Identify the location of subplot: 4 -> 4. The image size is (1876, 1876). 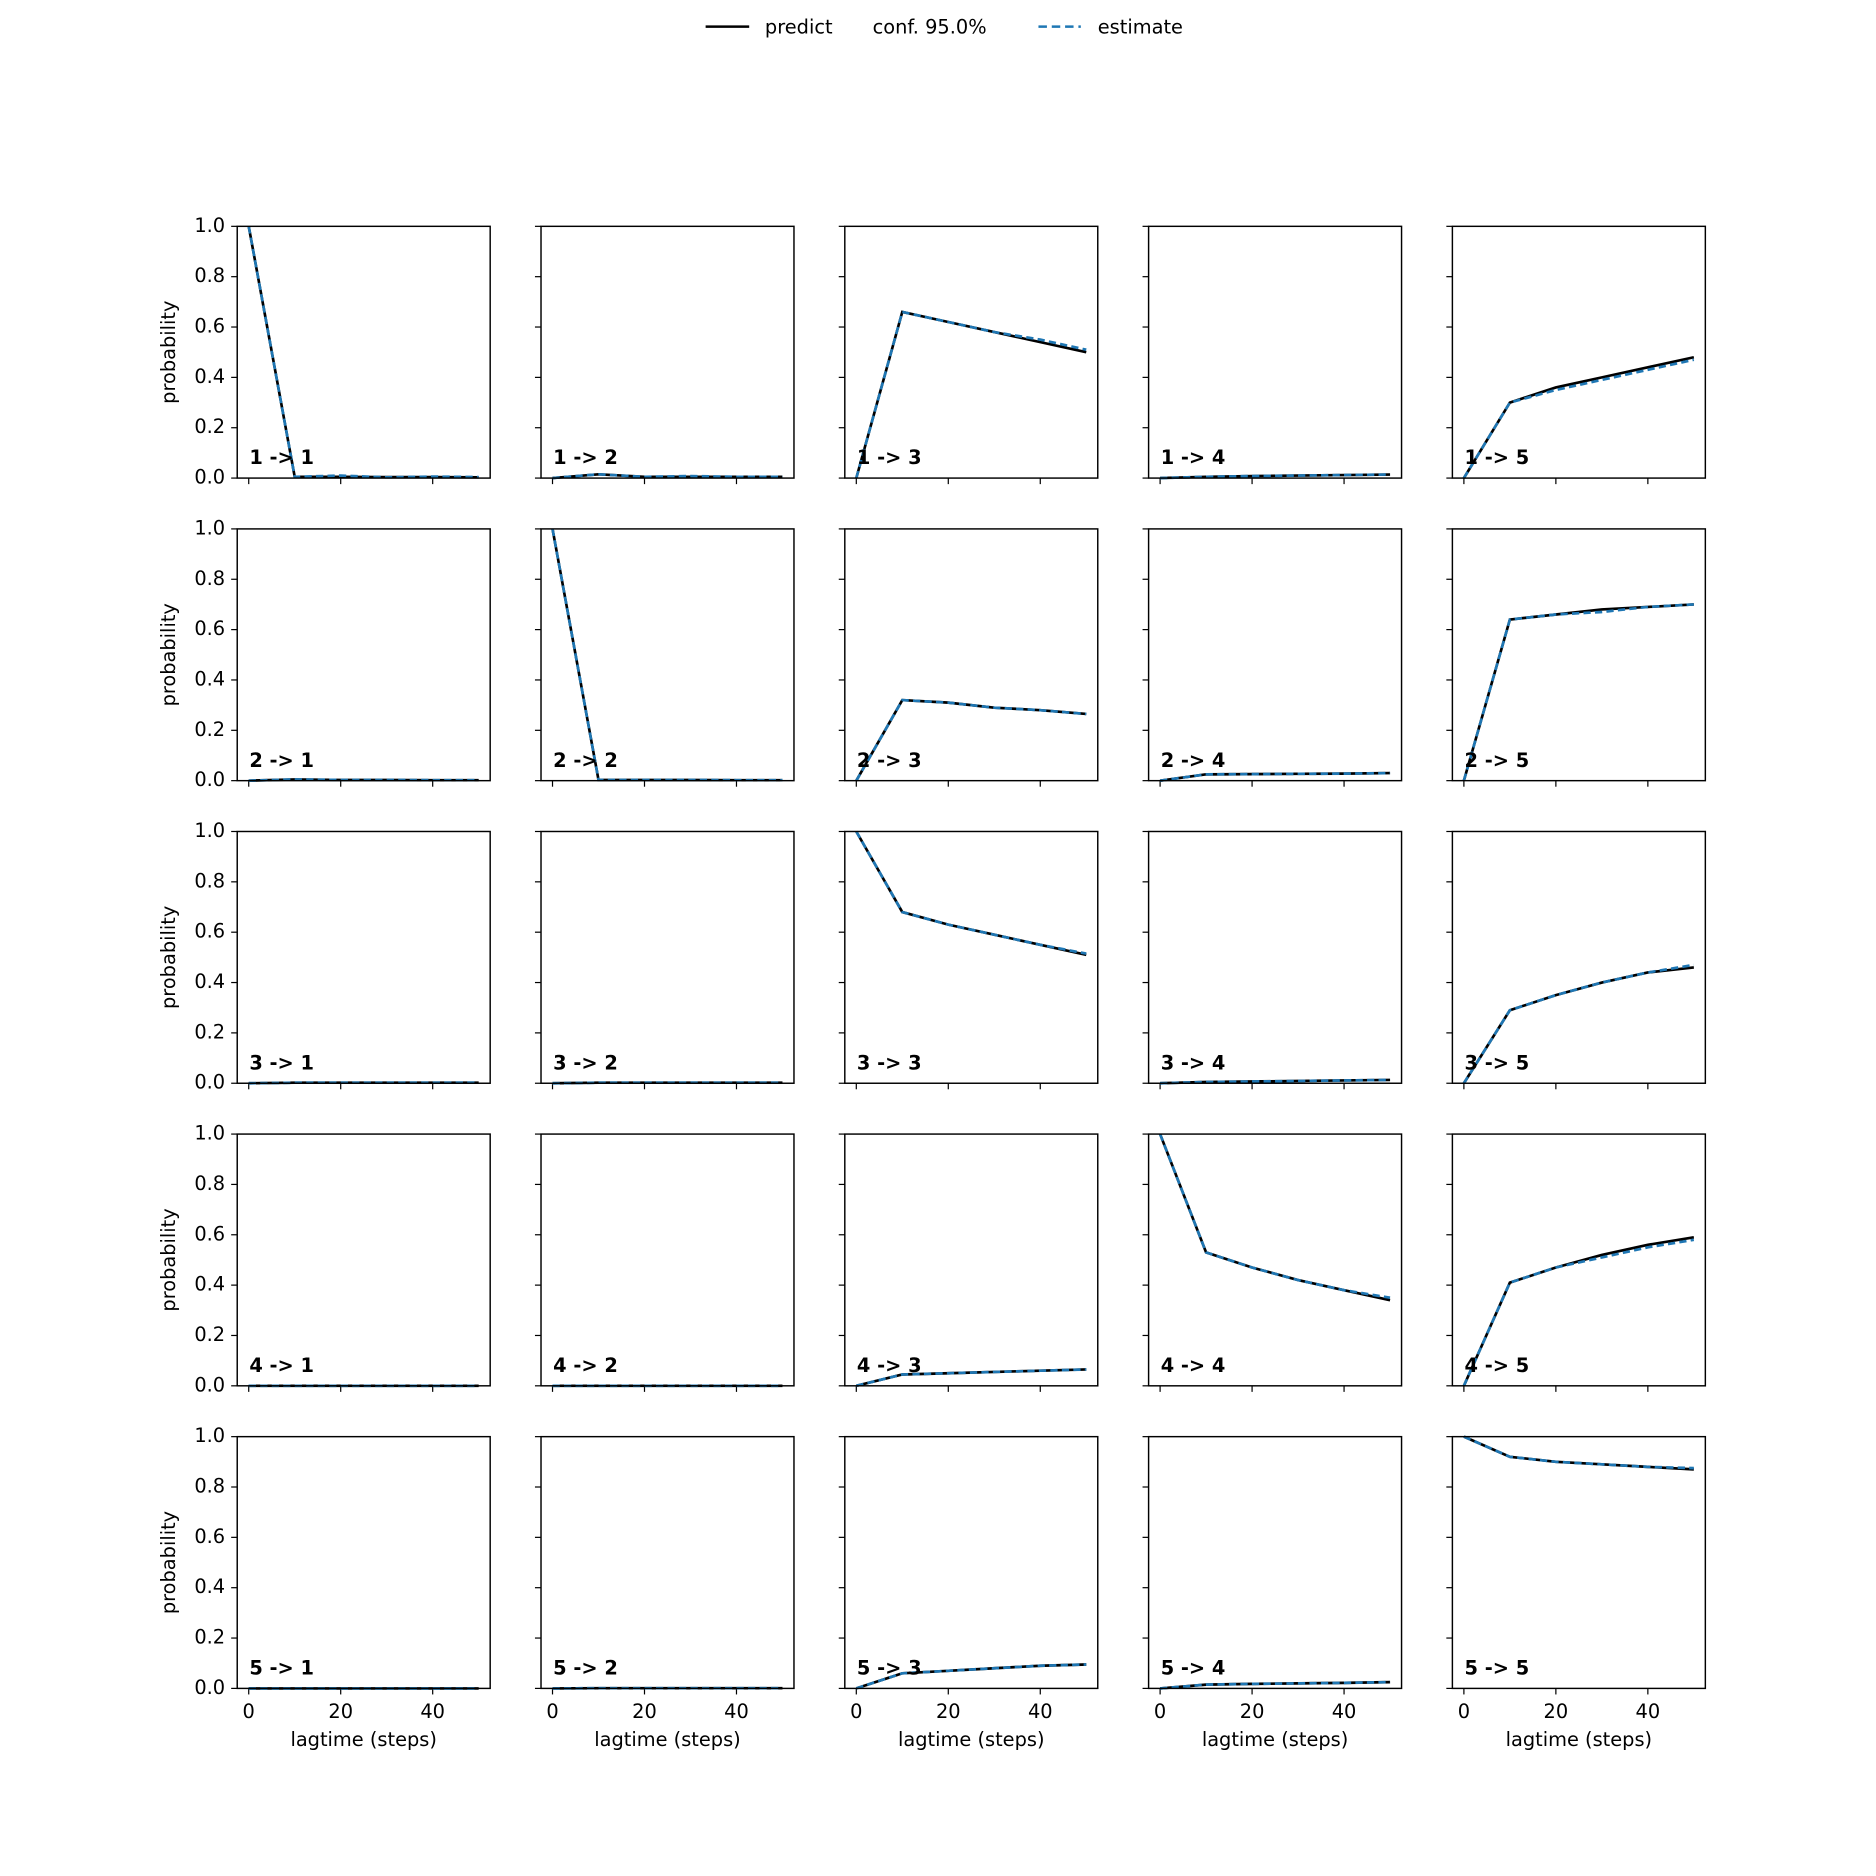
(1272, 1262).